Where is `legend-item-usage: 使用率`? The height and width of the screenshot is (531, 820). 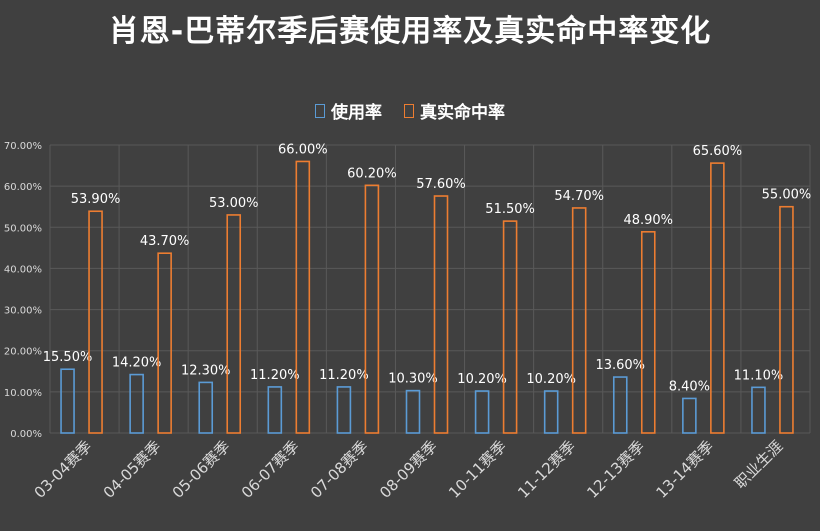
legend-item-usage: 使用率 is located at coordinates (348, 110).